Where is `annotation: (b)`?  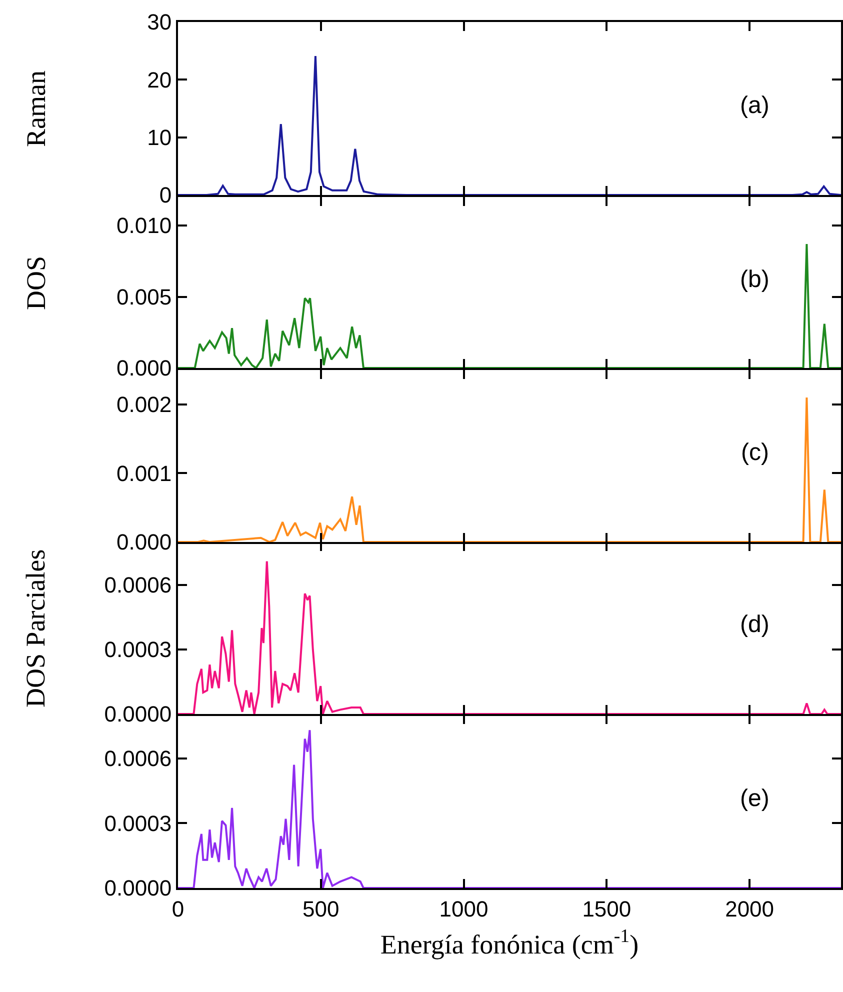
annotation: (b) is located at coordinates (755, 279).